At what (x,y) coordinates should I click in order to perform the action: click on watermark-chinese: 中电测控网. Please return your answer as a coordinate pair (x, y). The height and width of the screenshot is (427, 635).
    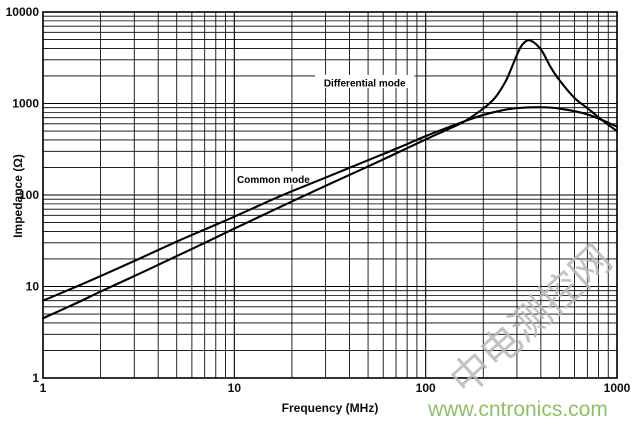
    Looking at the image, I should click on (531, 320).